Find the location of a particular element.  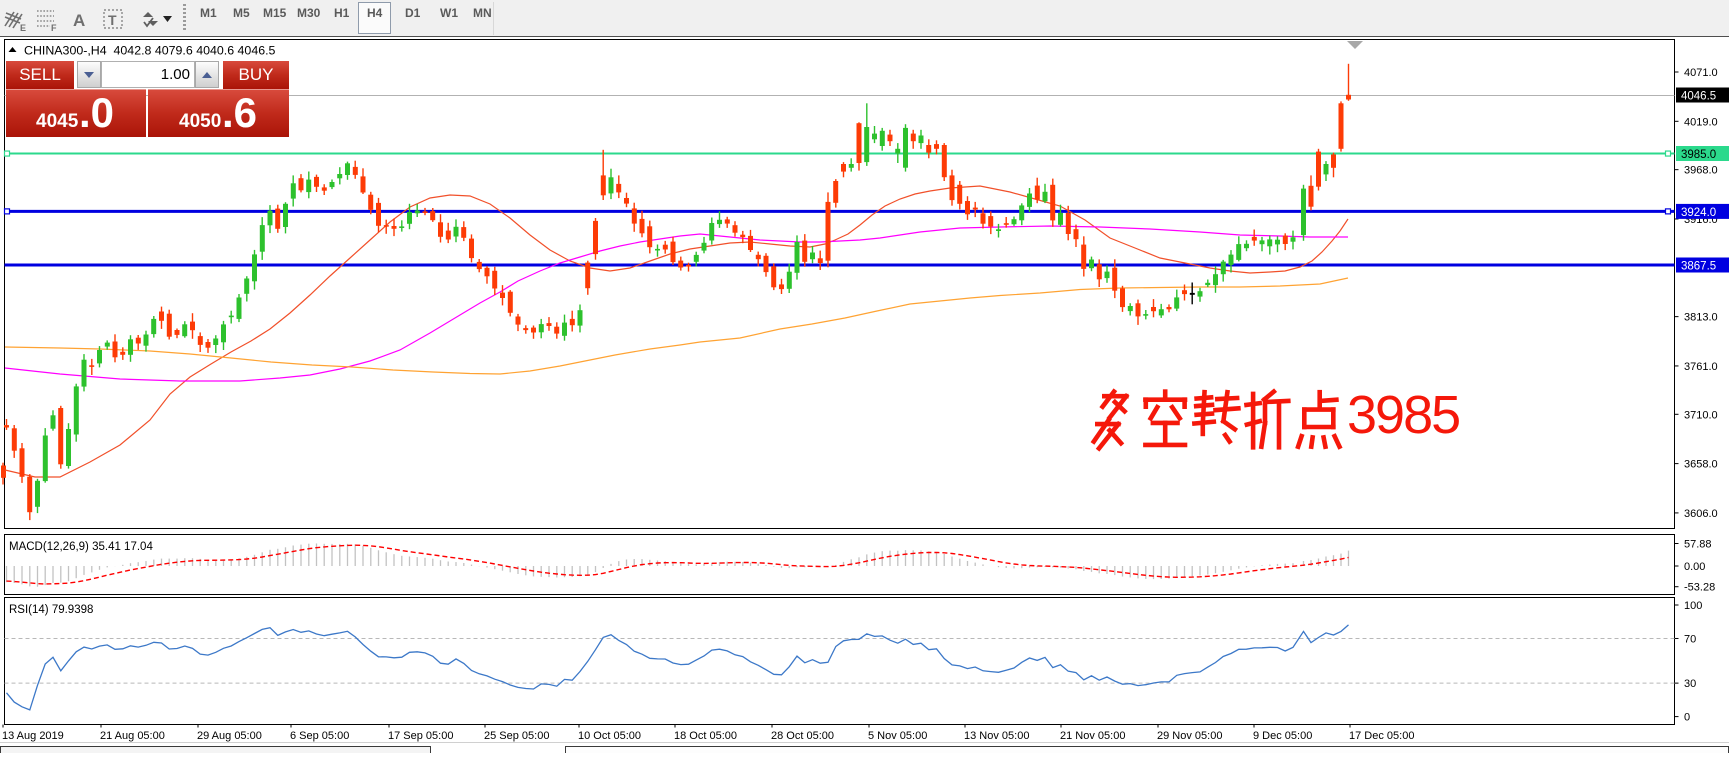

svg-text: F is located at coordinates (54, 28).